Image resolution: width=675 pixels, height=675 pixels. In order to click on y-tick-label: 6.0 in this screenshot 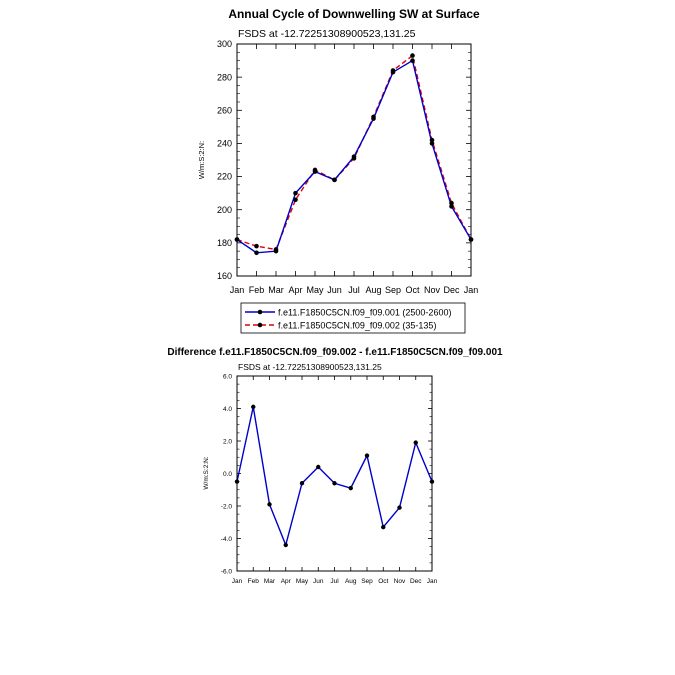, I will do `click(227, 376)`.